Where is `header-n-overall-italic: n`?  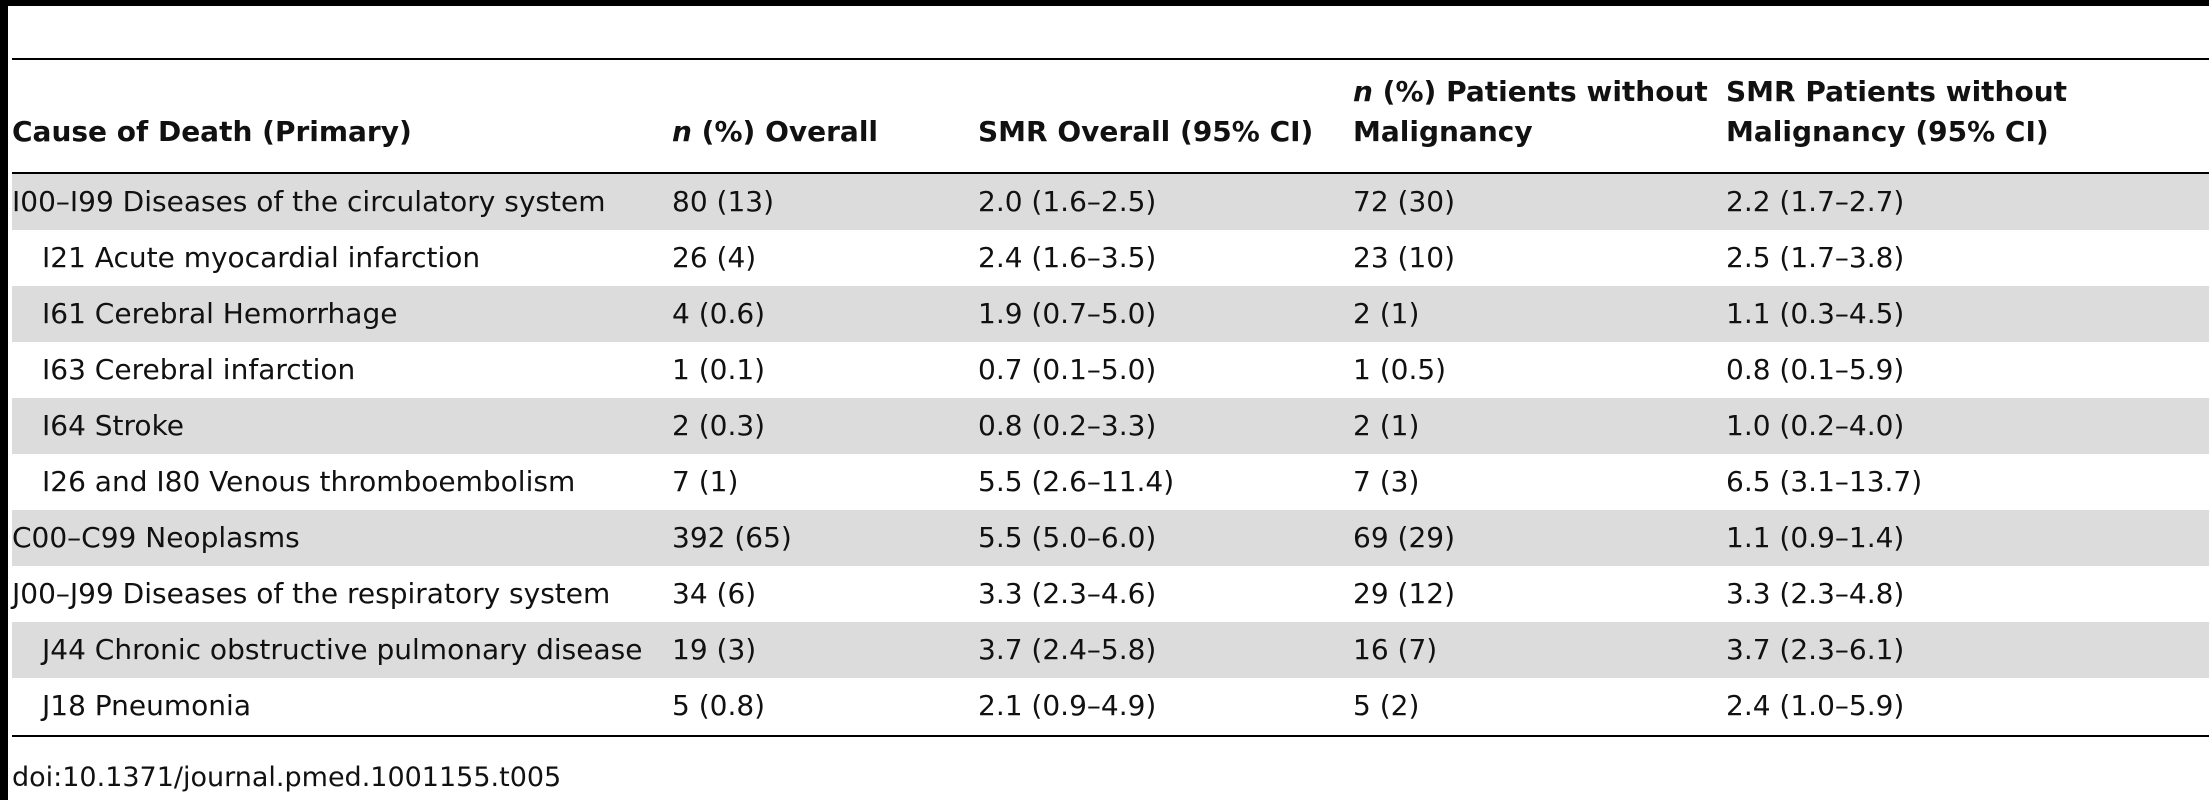 header-n-overall-italic: n is located at coordinates (682, 131).